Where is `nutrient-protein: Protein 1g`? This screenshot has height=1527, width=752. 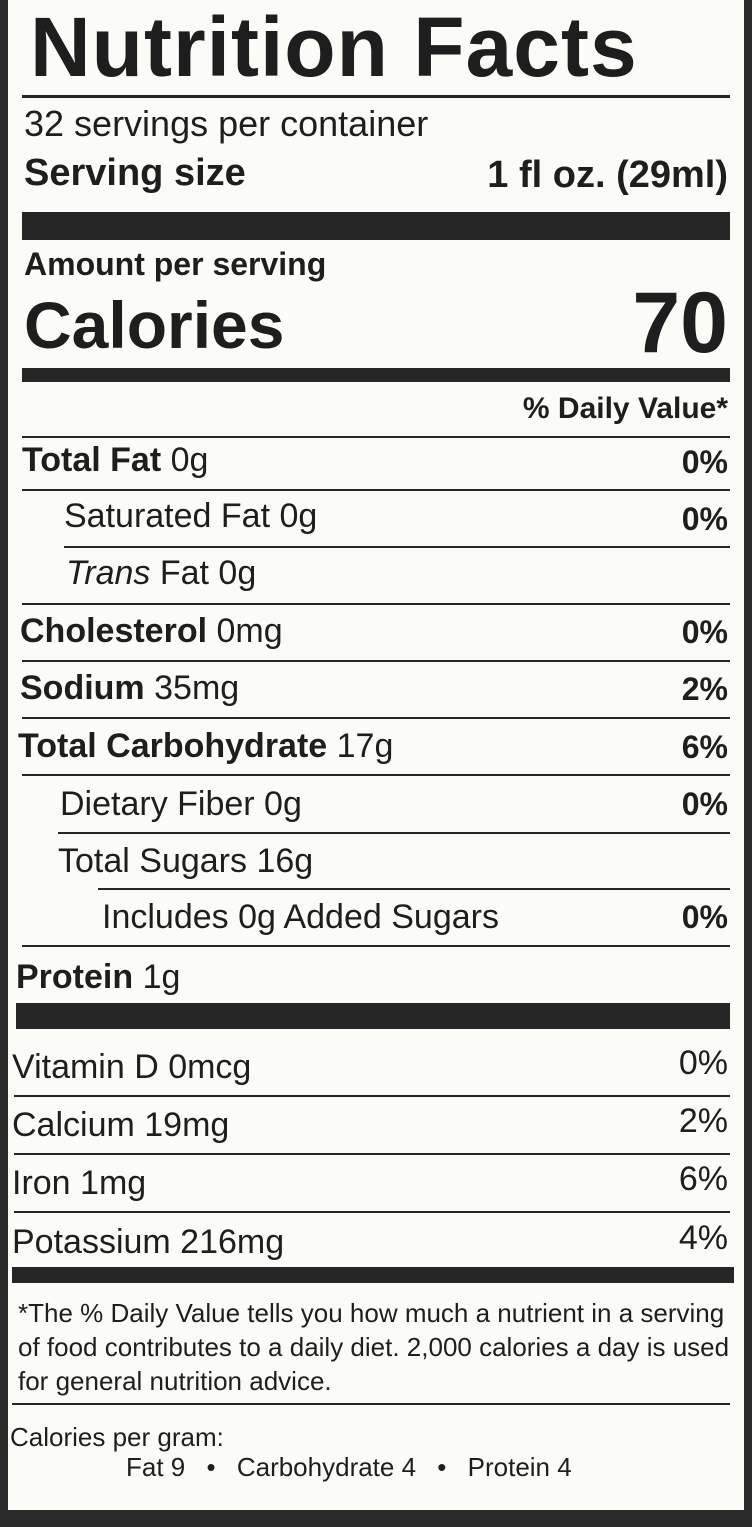
nutrient-protein: Protein 1g is located at coordinates (98, 977).